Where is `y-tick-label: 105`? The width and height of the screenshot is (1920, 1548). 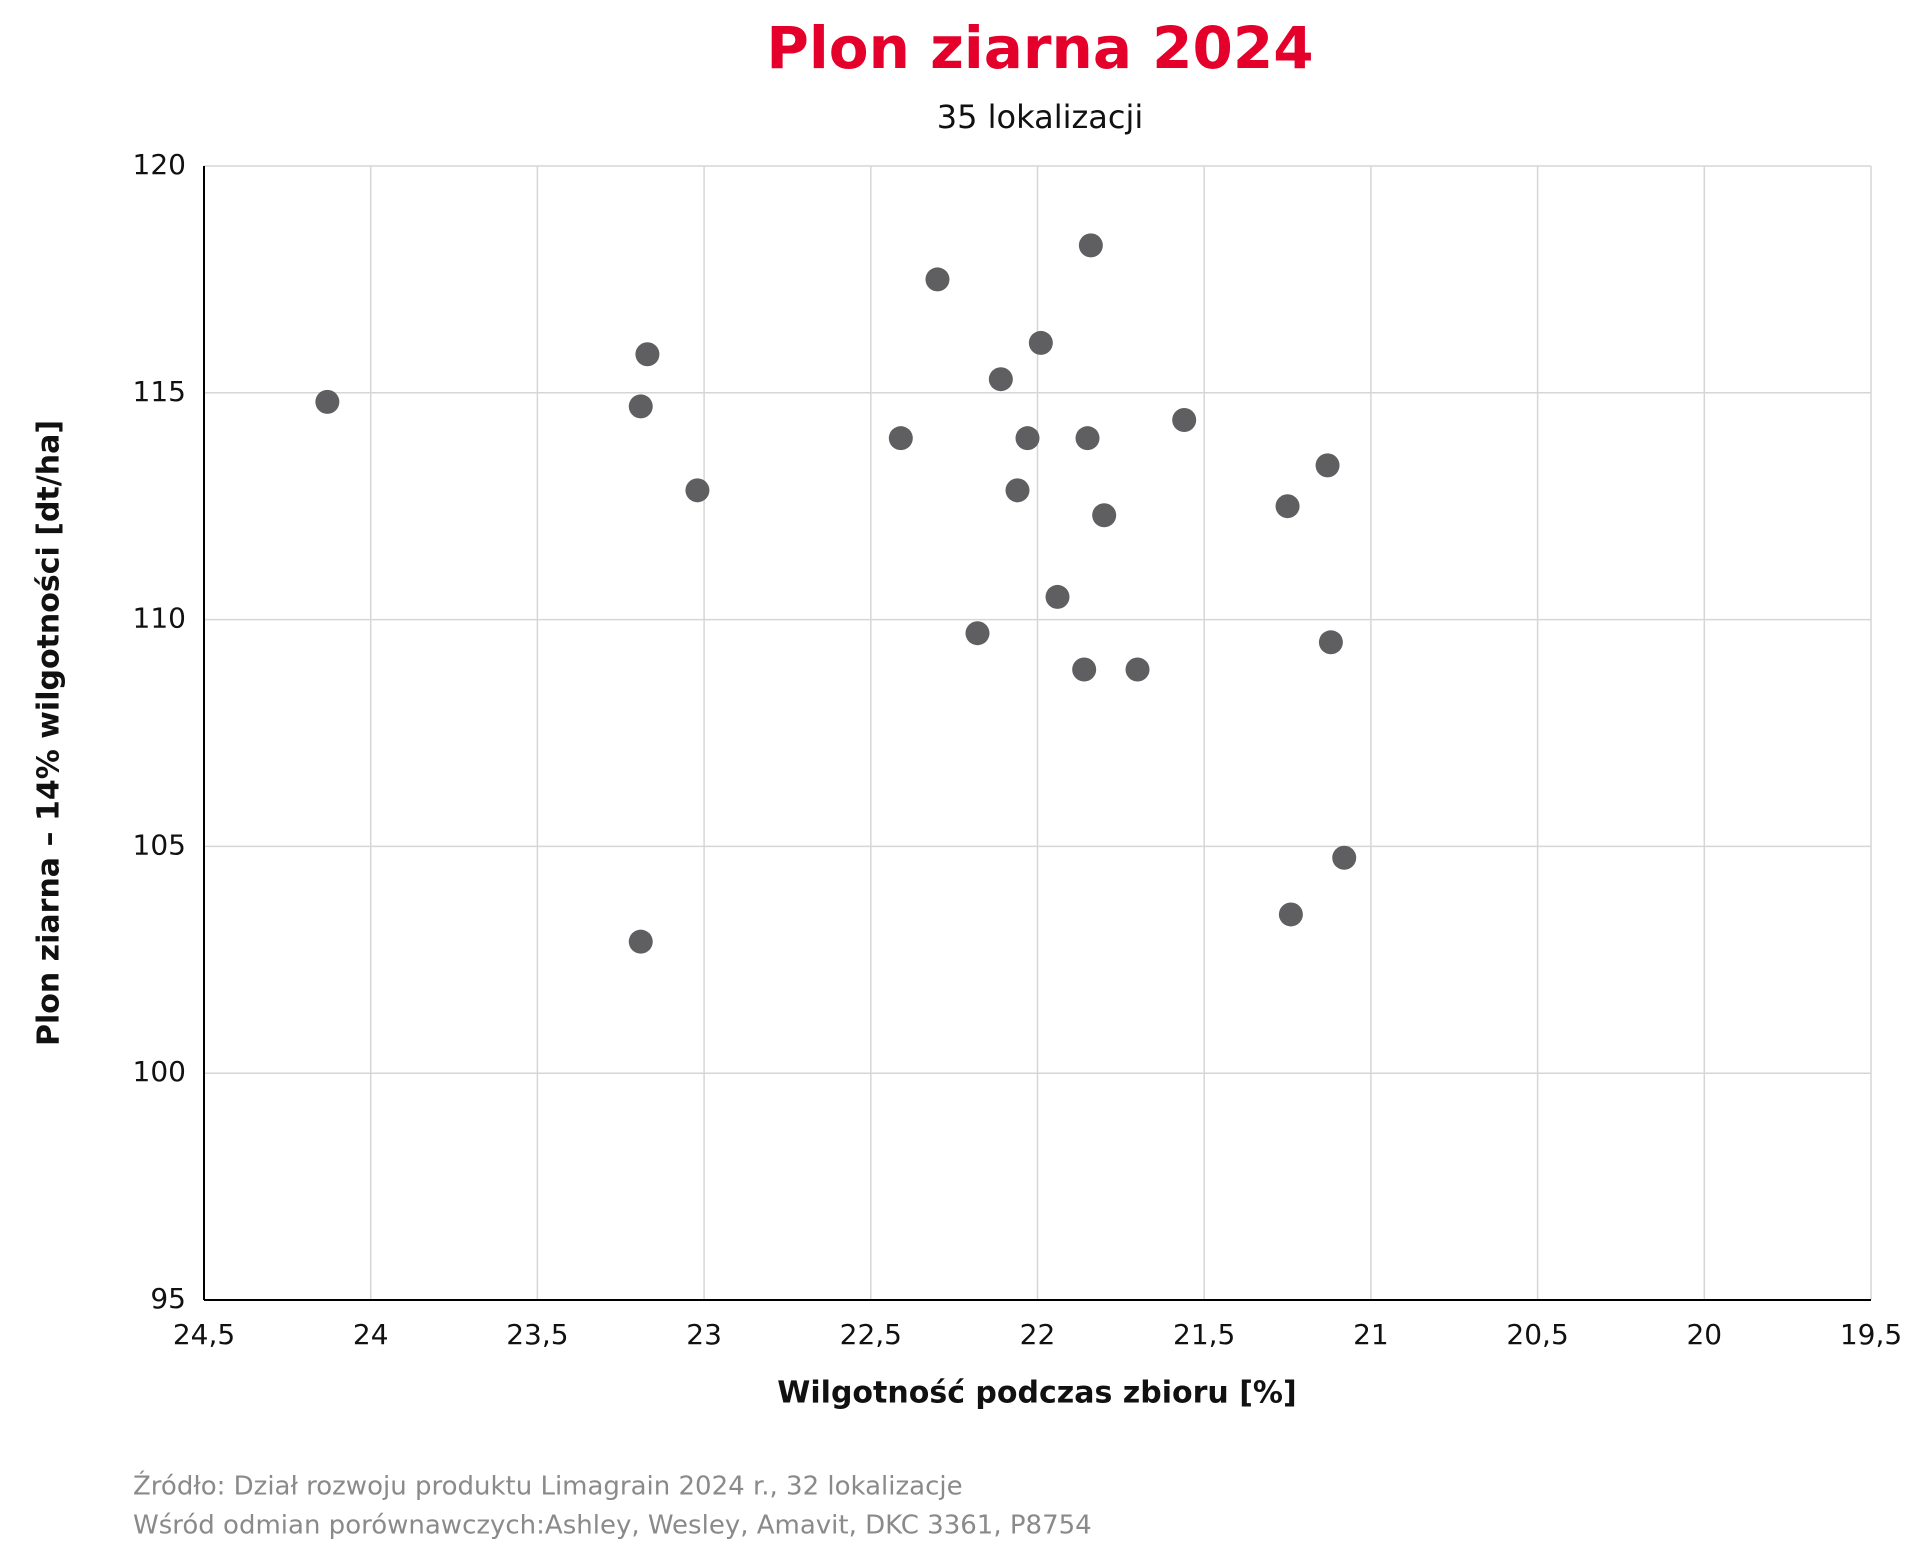
y-tick-label: 105 is located at coordinates (159, 844).